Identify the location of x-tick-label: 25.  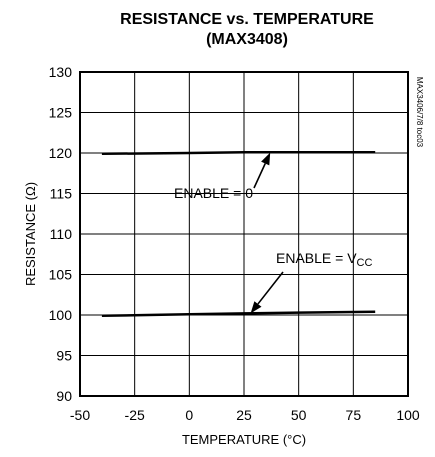
(244, 415).